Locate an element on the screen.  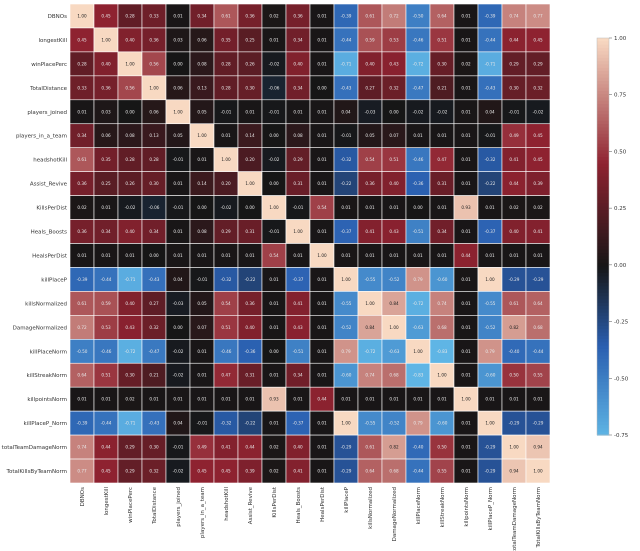
cell-value-label: -0.43 is located at coordinates (490, 87).